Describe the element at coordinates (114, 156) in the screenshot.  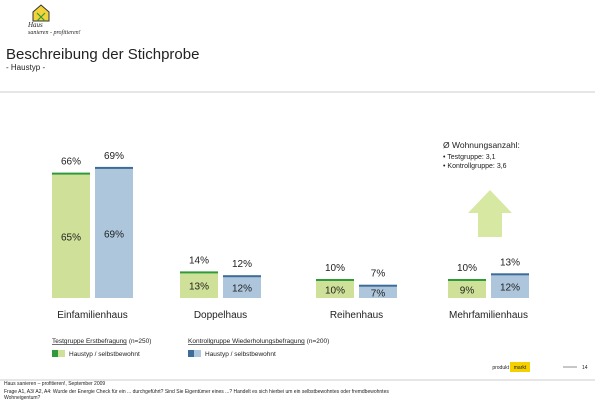
I see `value-label: 69%` at that location.